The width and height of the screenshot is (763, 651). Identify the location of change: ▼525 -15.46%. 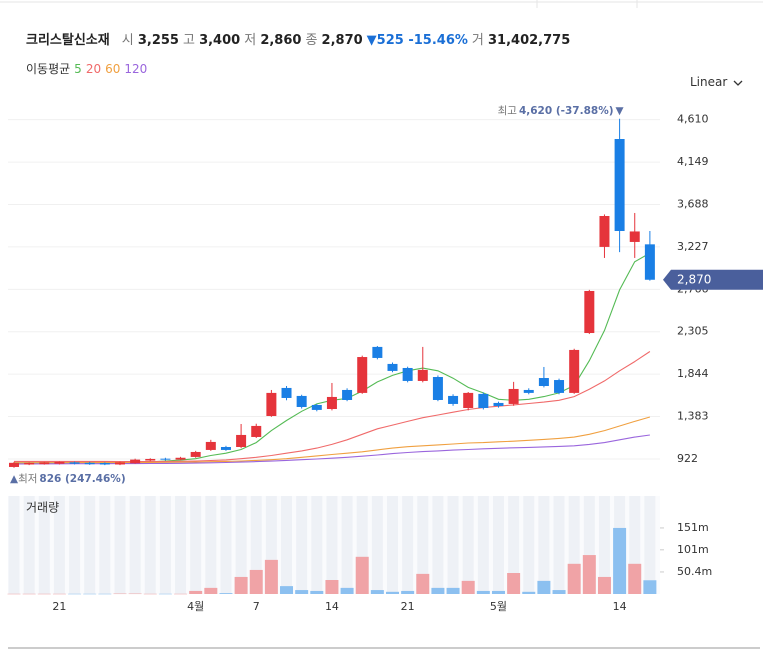
(417, 40).